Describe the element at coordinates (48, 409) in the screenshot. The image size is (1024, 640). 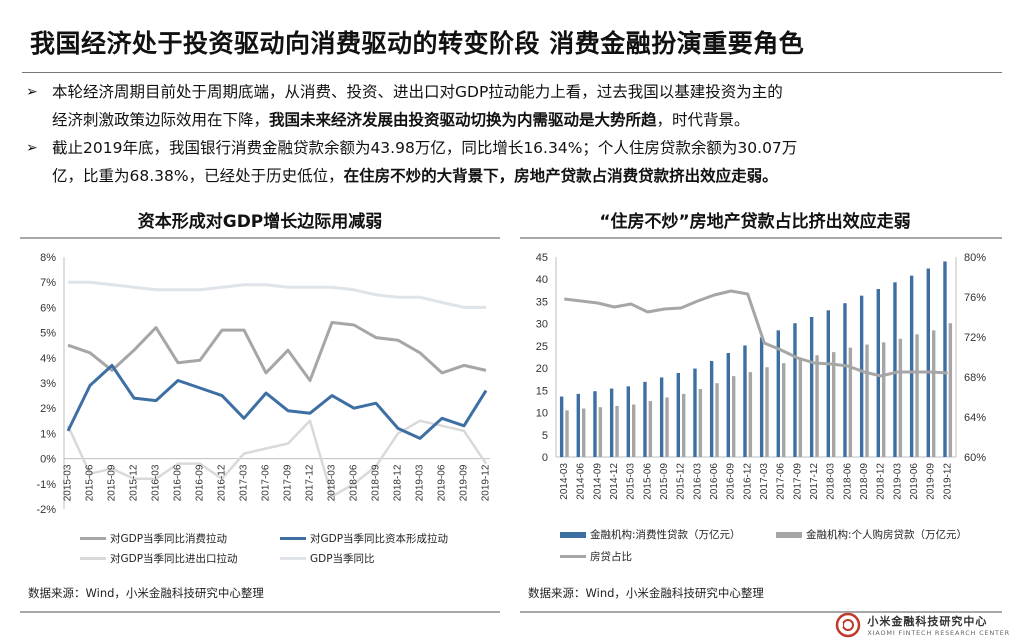
I see `y-tick-label: 2%` at that location.